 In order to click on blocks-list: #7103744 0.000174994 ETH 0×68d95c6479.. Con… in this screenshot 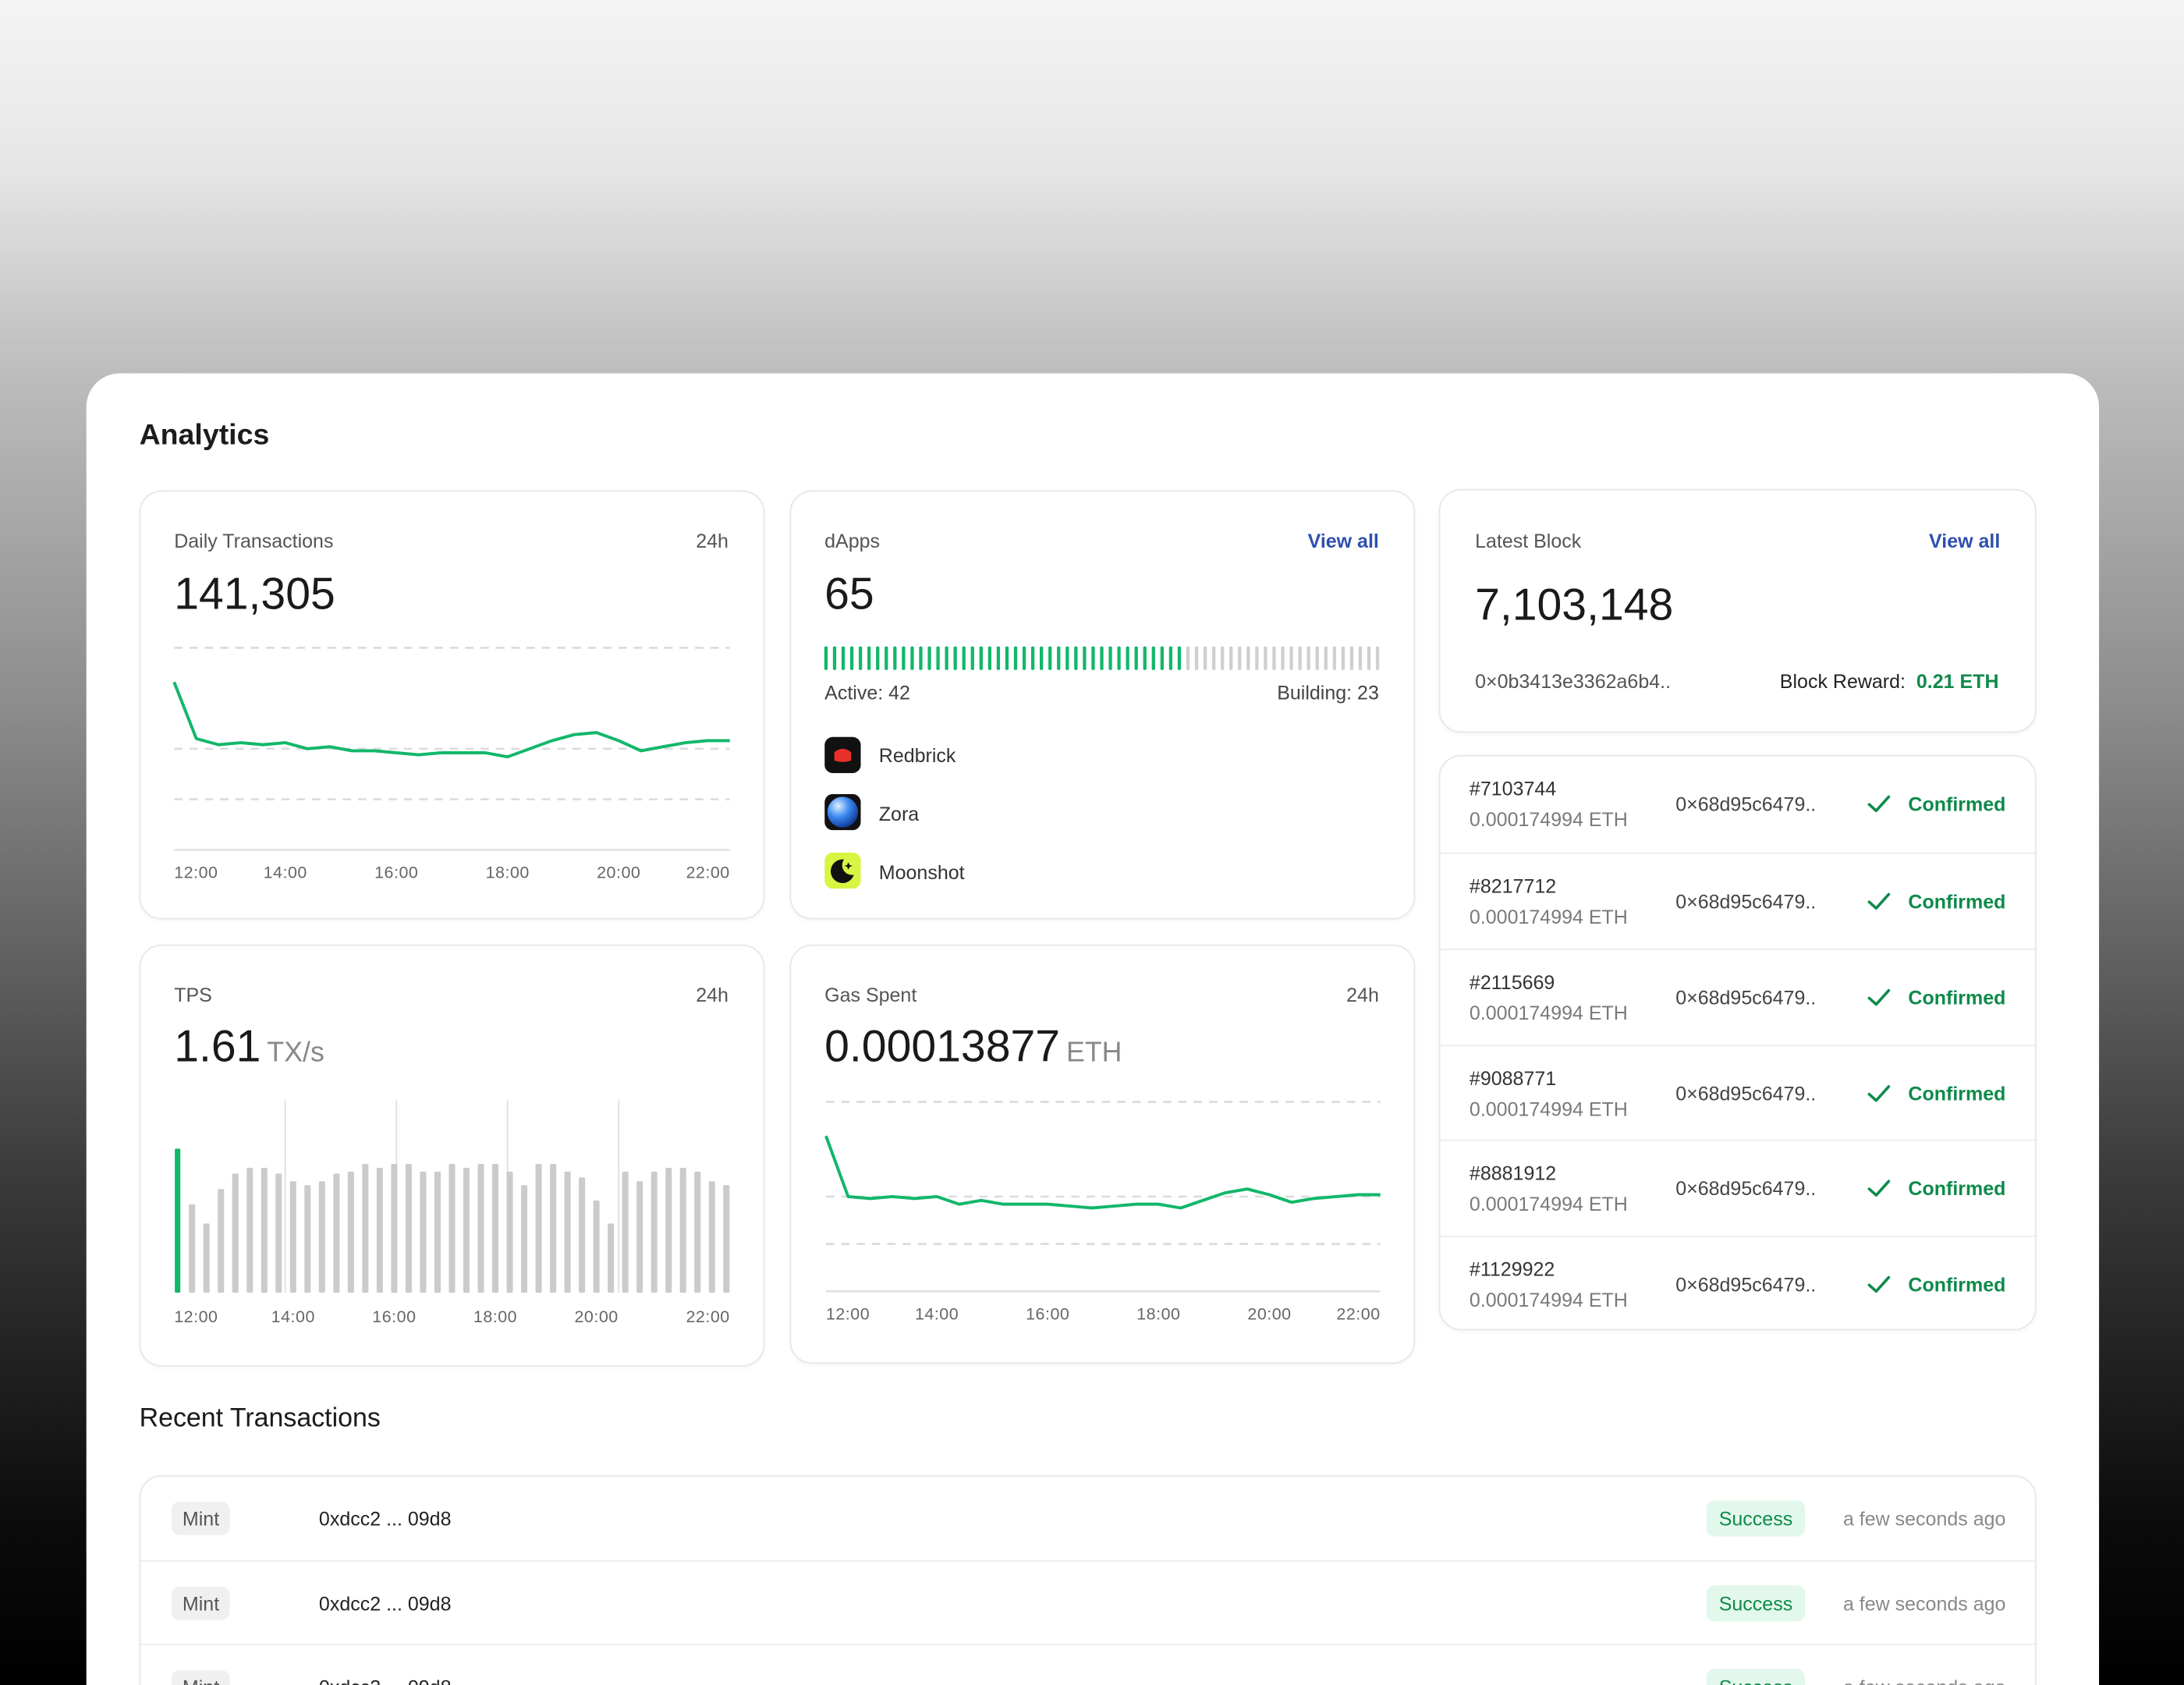, I will do `click(1737, 1043)`.